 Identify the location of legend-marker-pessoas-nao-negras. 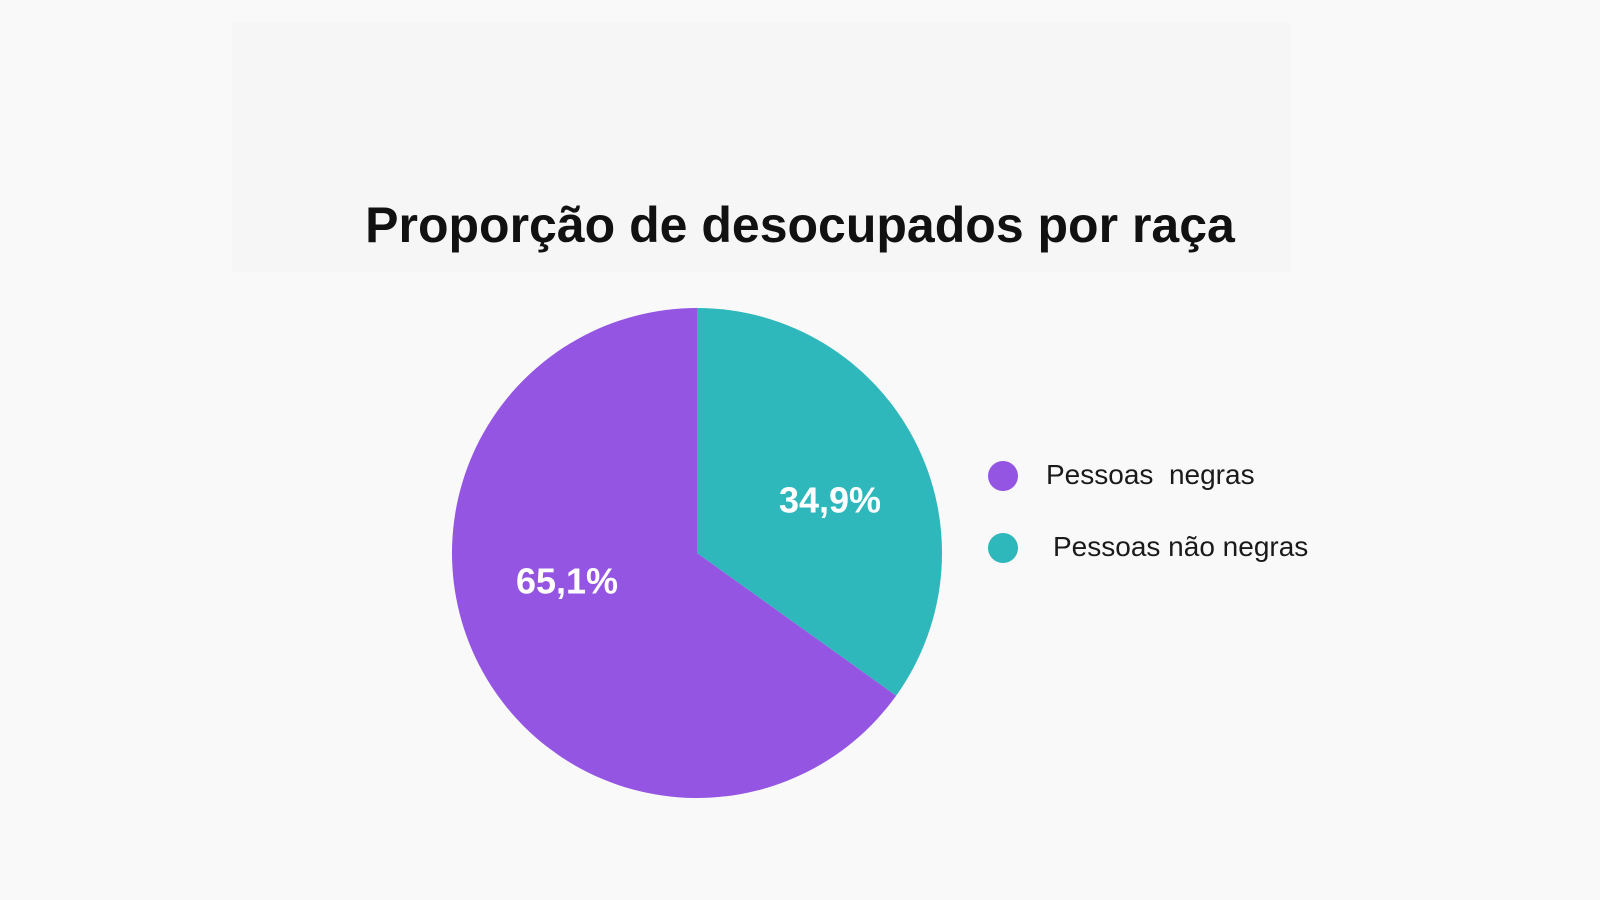
(1003, 548).